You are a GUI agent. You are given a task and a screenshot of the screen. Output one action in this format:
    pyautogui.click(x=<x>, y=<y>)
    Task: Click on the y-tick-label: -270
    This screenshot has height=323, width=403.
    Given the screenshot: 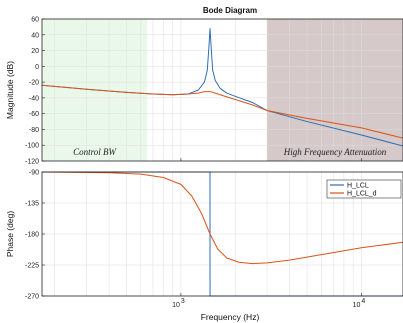 What is the action you would take?
    pyautogui.click(x=32, y=297)
    